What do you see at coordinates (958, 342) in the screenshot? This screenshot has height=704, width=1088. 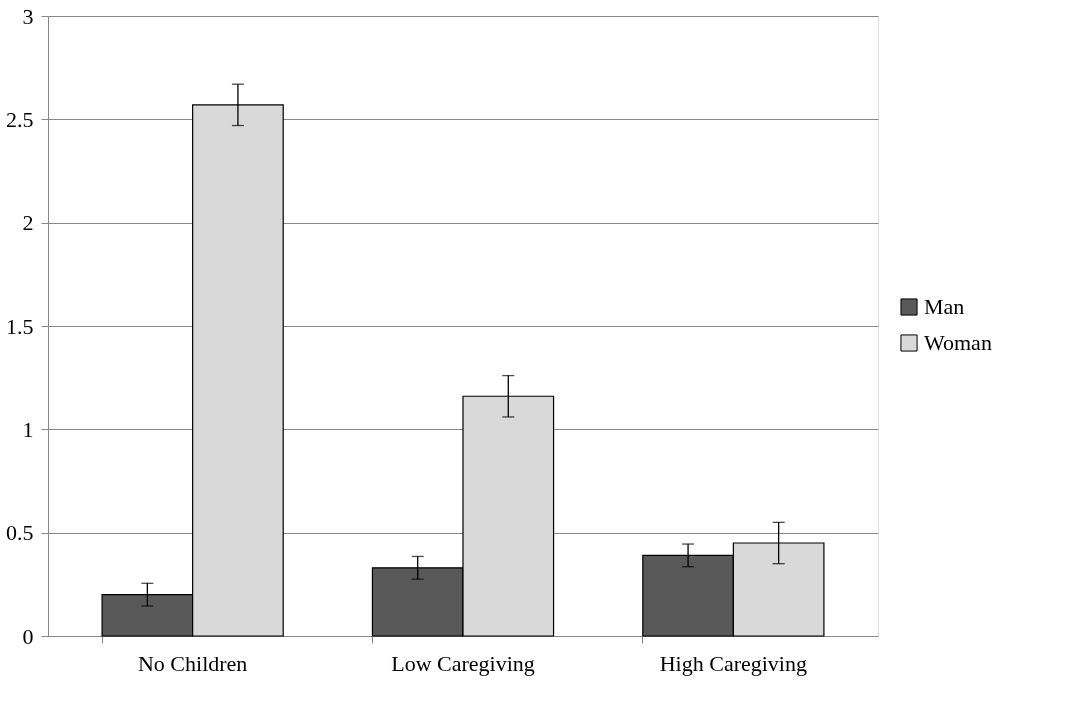 I see `legend-label: Woman` at bounding box center [958, 342].